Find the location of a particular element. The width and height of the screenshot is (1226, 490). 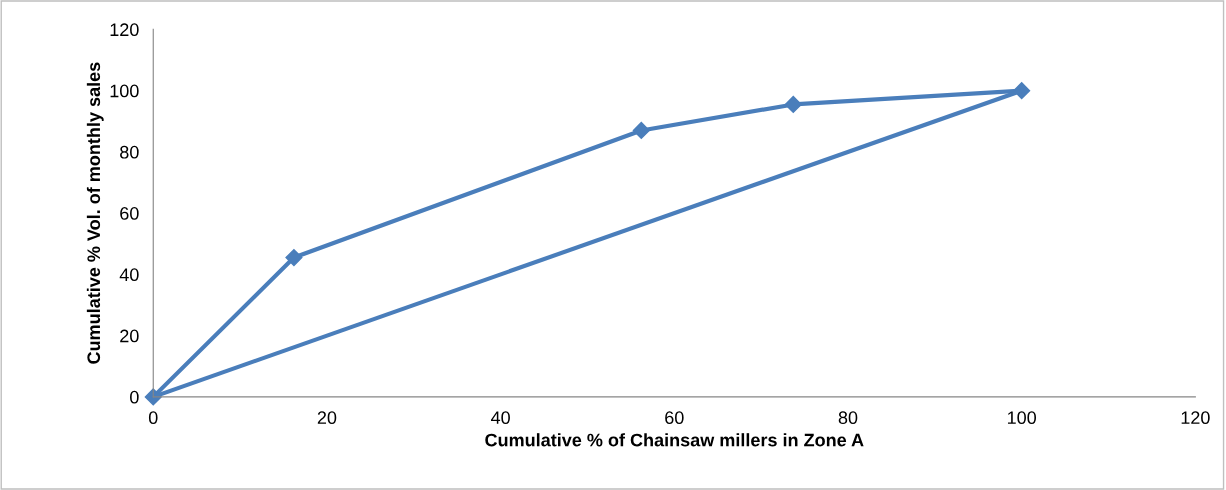

x-tick-label: 100 is located at coordinates (1022, 418).